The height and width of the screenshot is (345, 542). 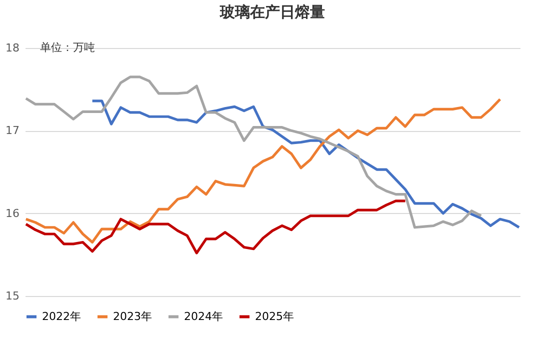 I want to click on legend-label: 2024年, so click(x=203, y=316).